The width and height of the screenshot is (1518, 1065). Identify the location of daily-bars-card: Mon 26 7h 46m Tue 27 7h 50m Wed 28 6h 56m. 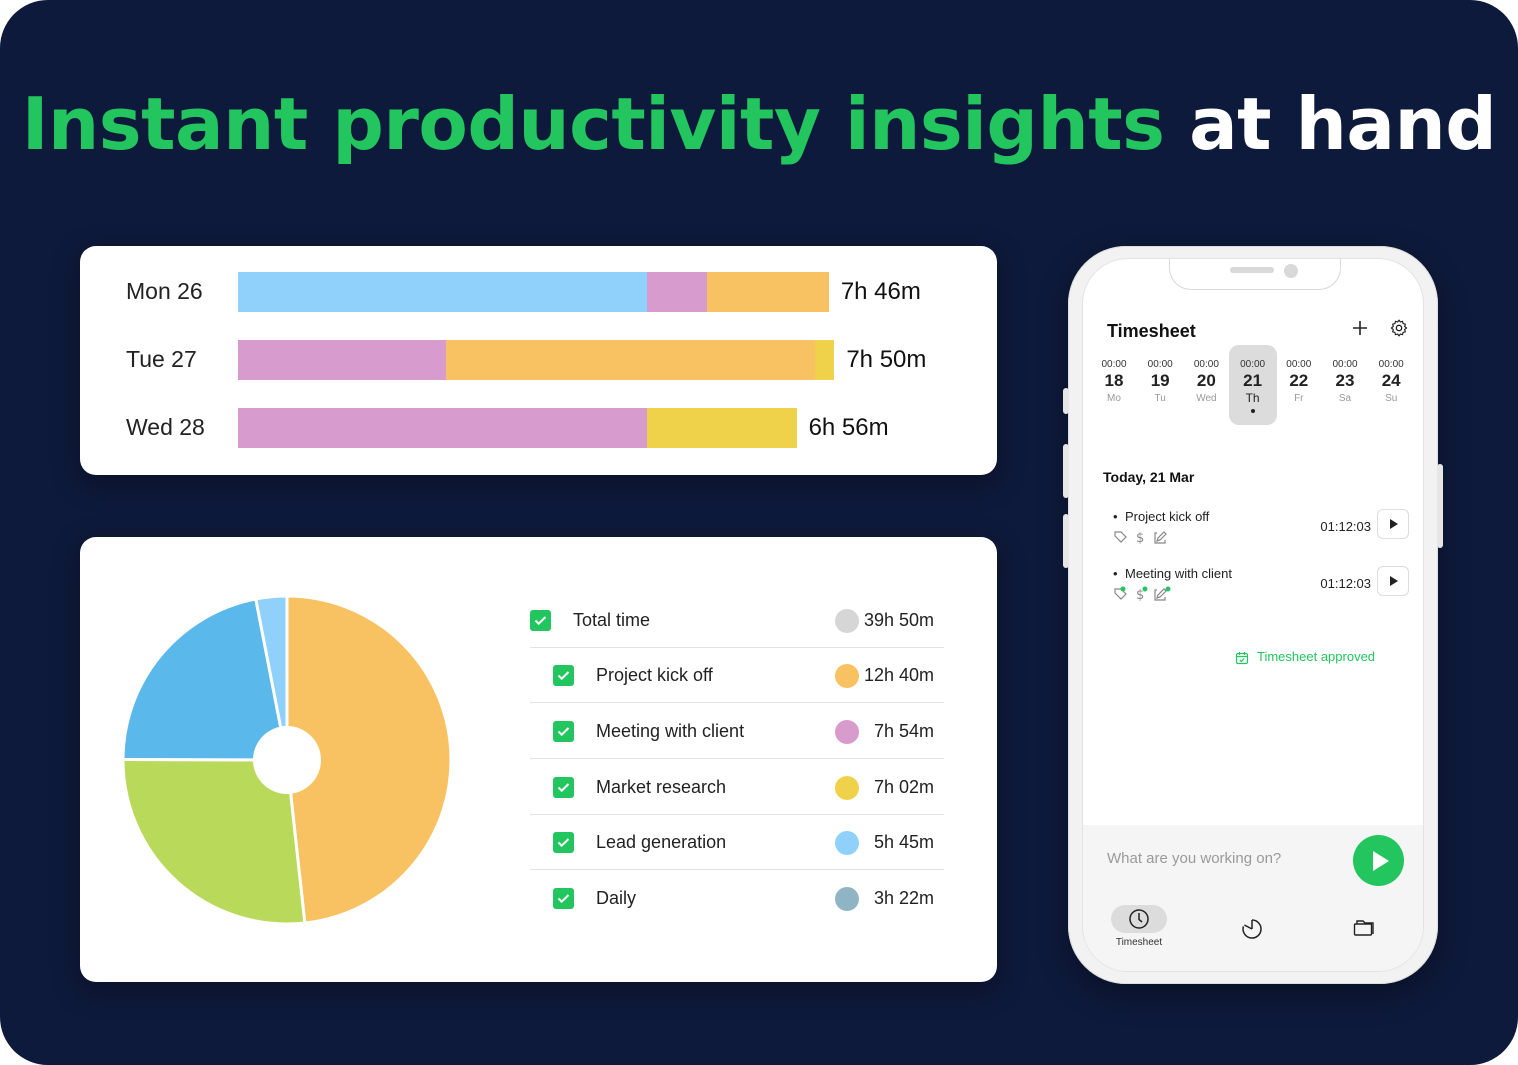
(538, 360).